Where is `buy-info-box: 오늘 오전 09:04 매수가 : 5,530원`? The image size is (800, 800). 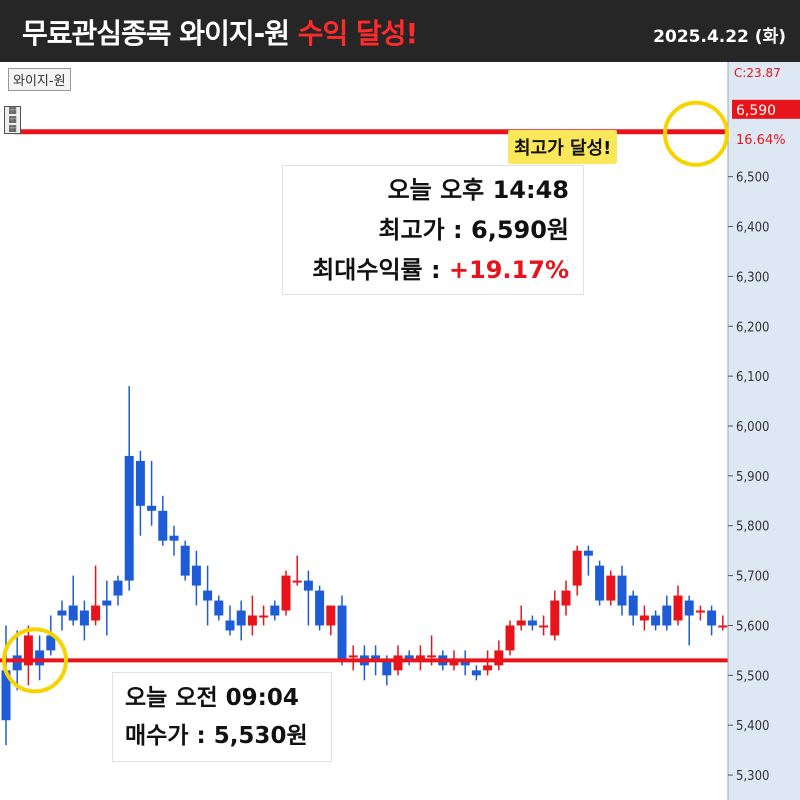 buy-info-box: 오늘 오전 09:04 매수가 : 5,530원 is located at coordinates (222, 717).